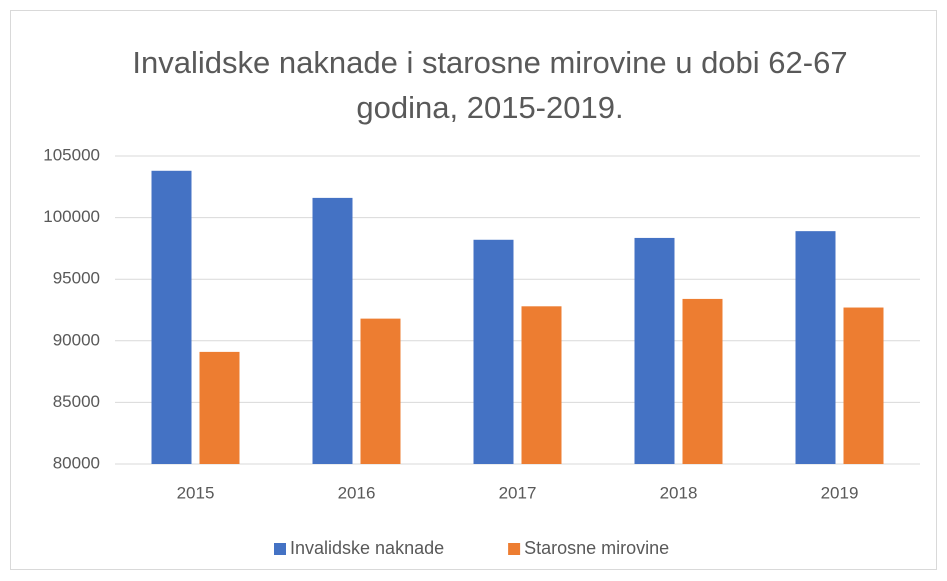 This screenshot has height=581, width=947. Describe the element at coordinates (196, 492) in the screenshot. I see `x-tick-label: 2015` at that location.